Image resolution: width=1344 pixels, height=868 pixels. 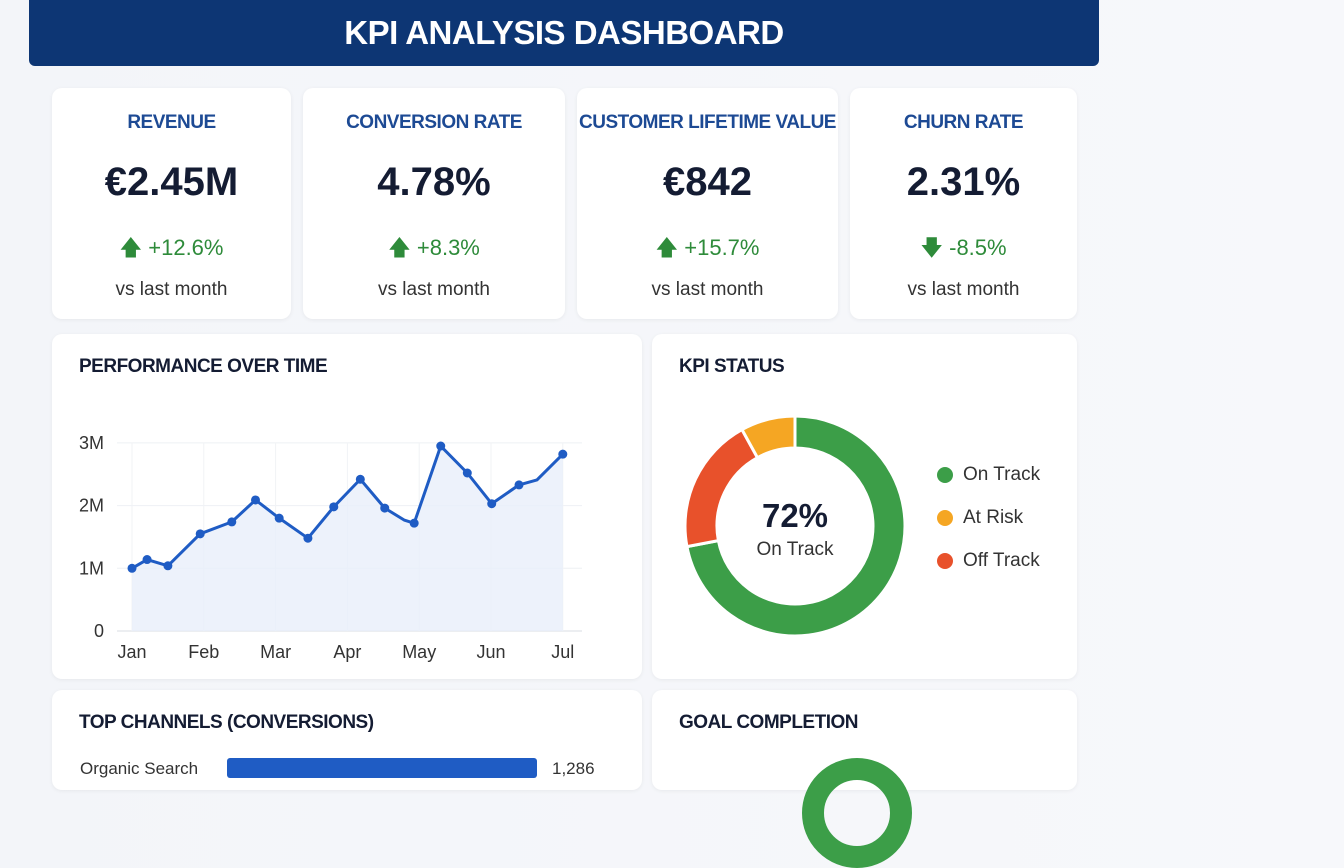 I want to click on goal-completion-card: GOAL COMPLETION, so click(x=864, y=779).